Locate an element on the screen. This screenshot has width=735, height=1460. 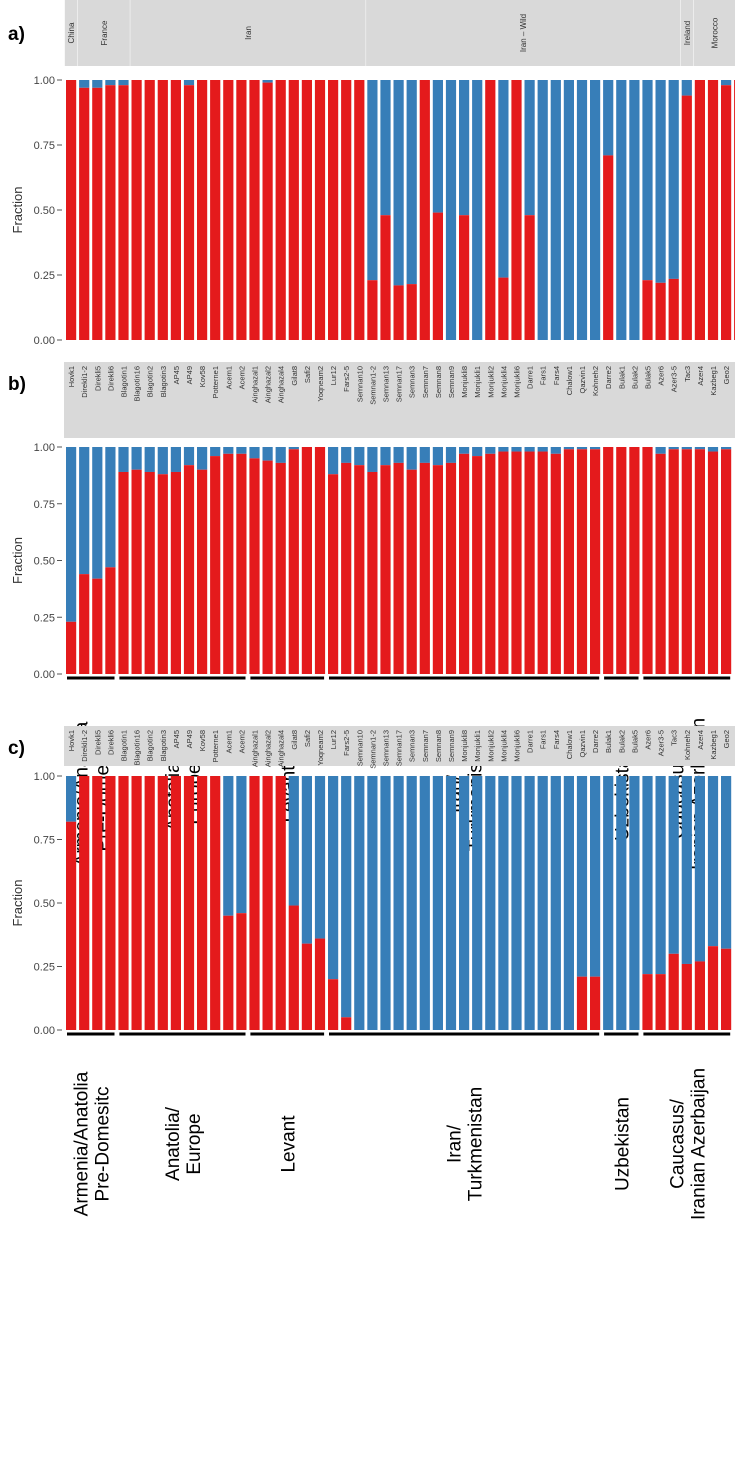
sample-label: Azer6 is located at coordinates (648, 740).